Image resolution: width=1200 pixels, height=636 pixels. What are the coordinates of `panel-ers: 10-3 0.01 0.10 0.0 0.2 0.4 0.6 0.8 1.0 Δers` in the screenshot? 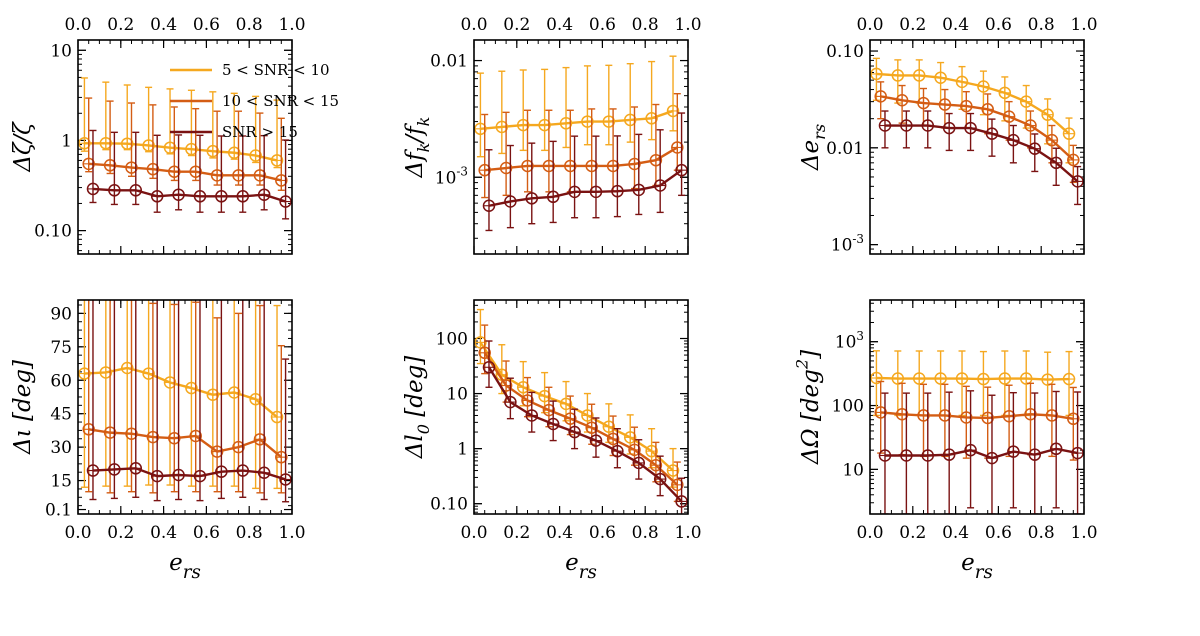 It's located at (948, 135).